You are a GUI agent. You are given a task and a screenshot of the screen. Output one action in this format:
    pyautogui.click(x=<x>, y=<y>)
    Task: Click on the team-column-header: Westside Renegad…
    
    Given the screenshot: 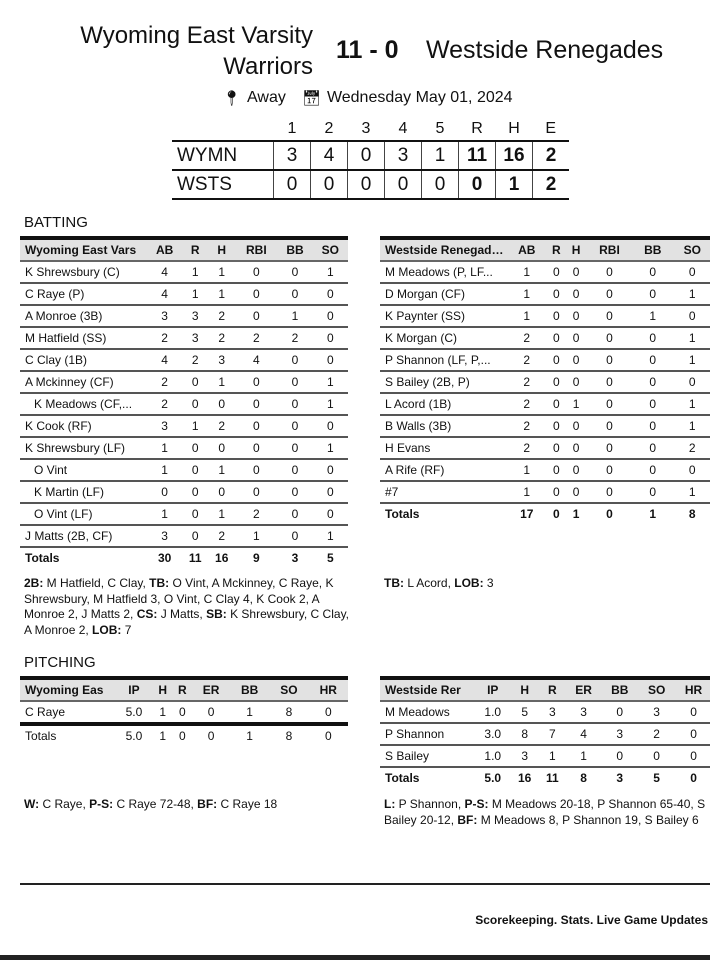 What is the action you would take?
    pyautogui.click(x=443, y=249)
    